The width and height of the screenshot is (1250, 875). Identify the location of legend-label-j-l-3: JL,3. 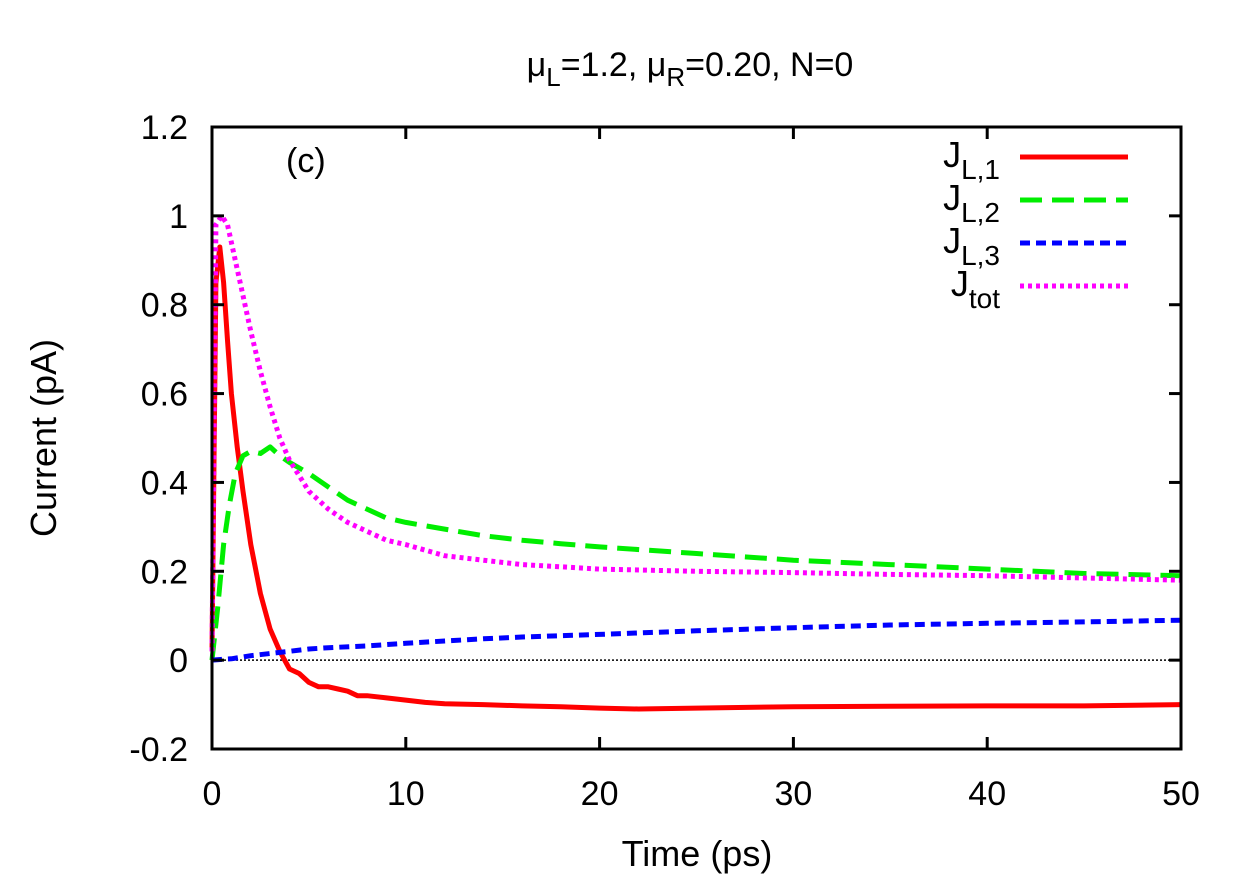
(971, 245).